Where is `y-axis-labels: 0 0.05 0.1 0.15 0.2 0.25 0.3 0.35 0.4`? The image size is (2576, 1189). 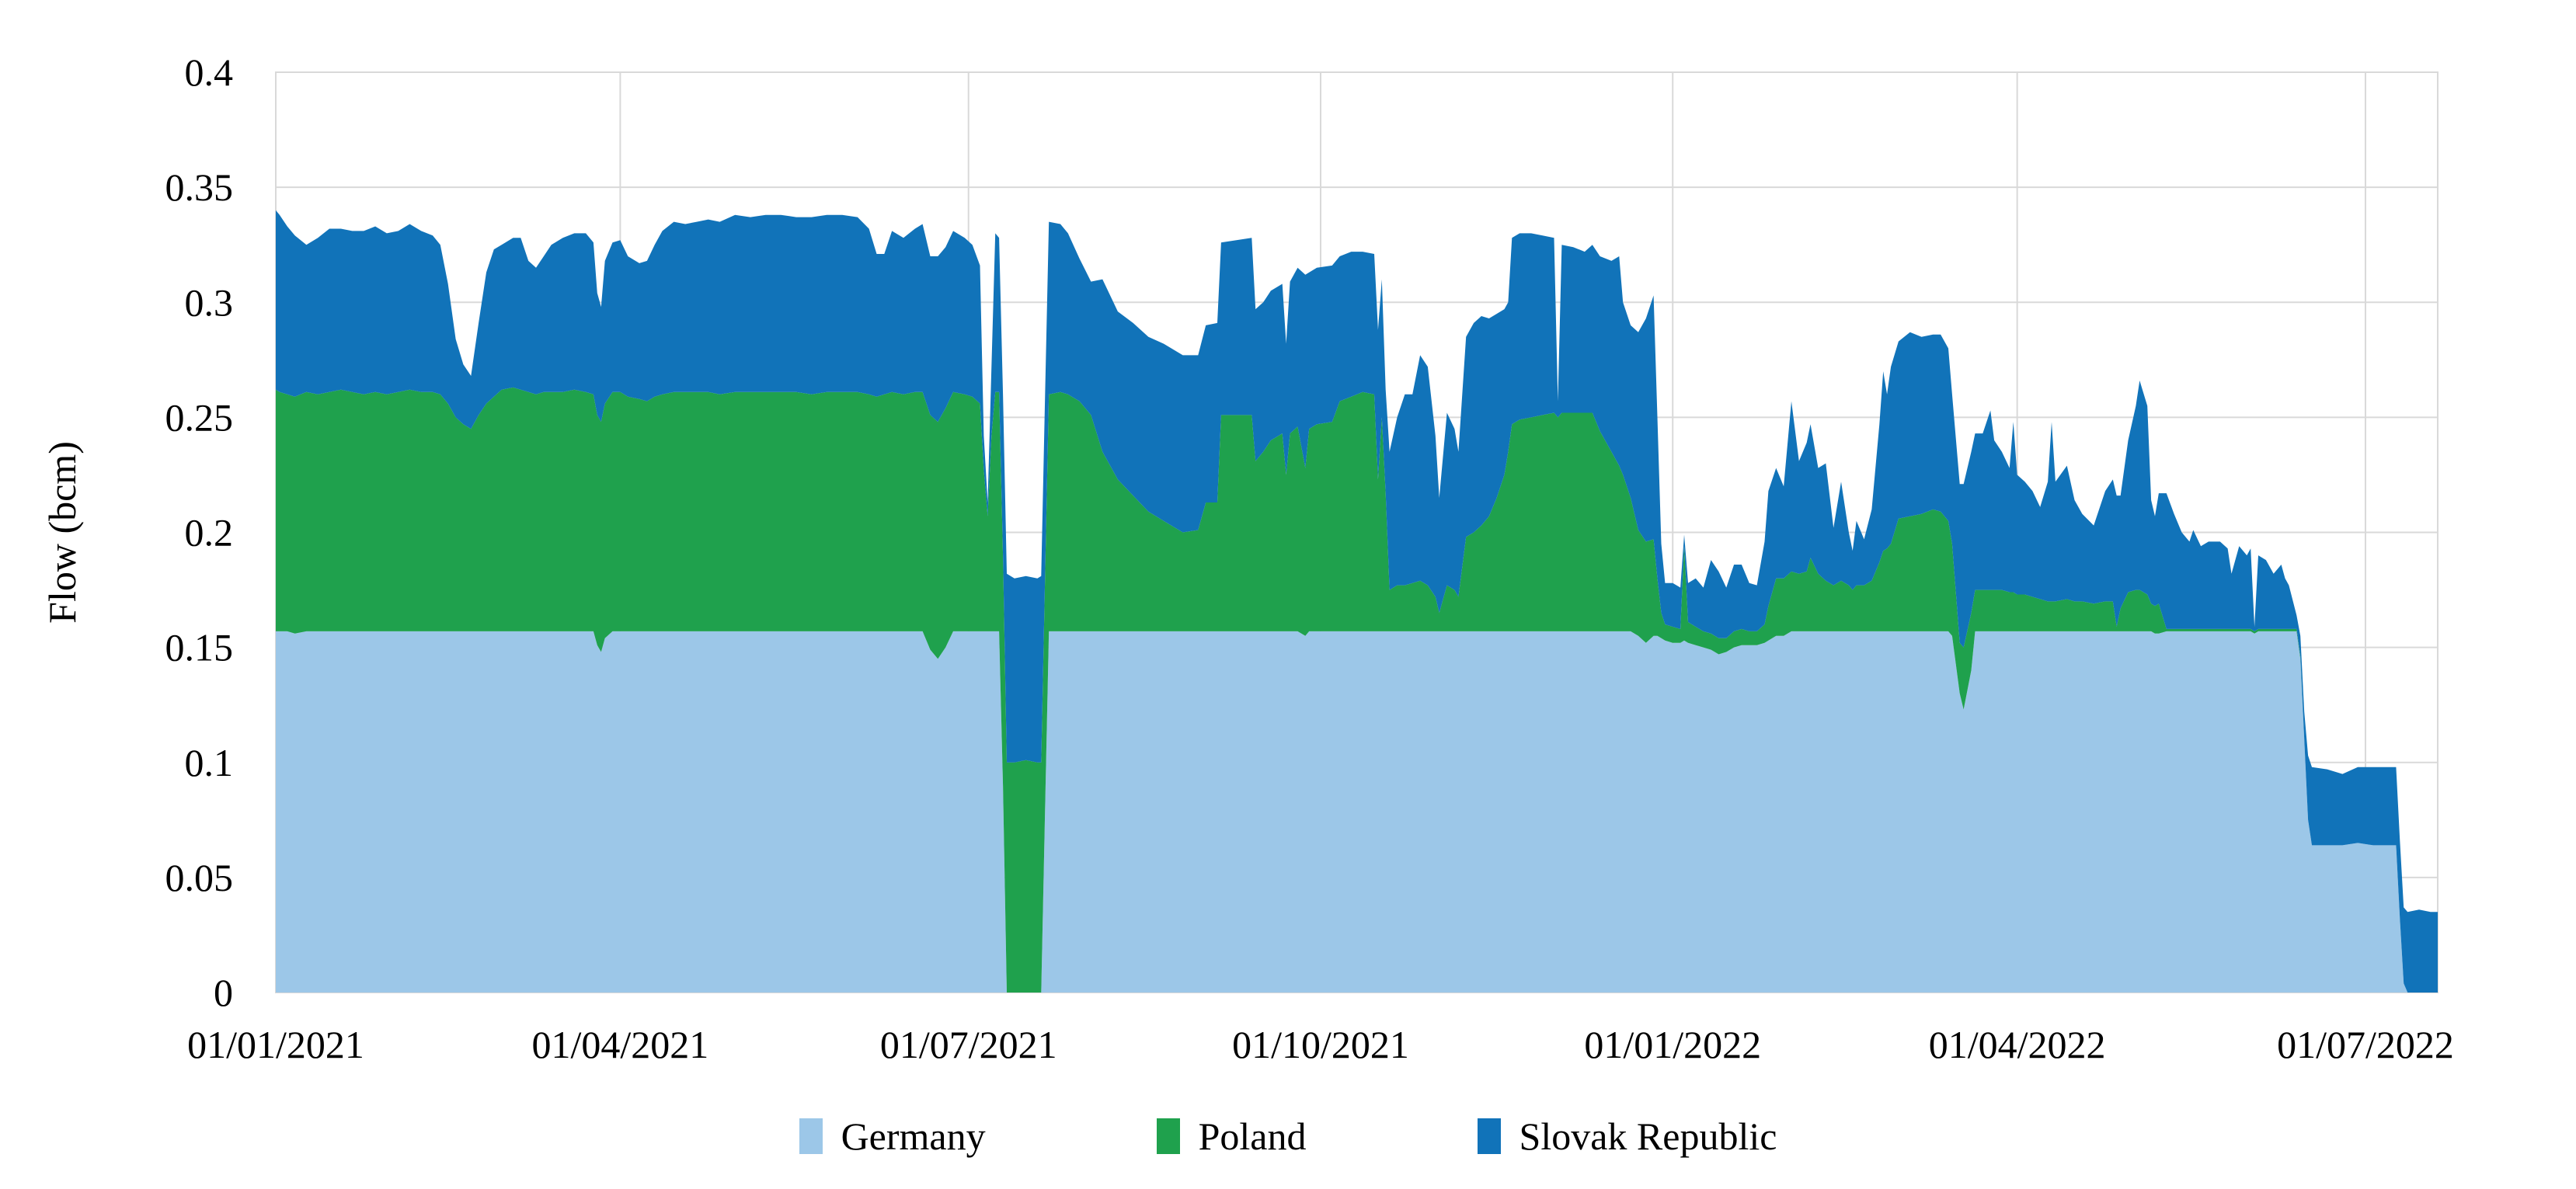
y-axis-labels: 0 0.05 0.1 0.15 0.2 0.25 0.3 0.35 0.4 is located at coordinates (200, 532).